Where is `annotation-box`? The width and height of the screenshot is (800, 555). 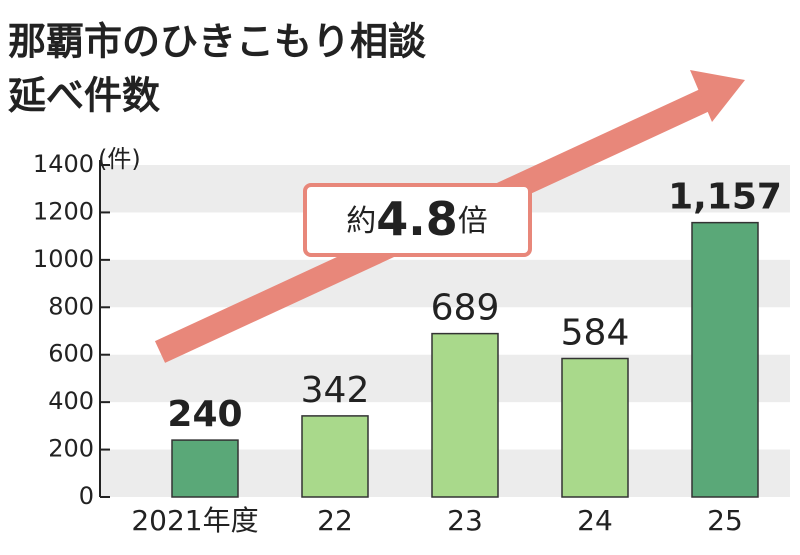
annotation-box is located at coordinates (417, 220).